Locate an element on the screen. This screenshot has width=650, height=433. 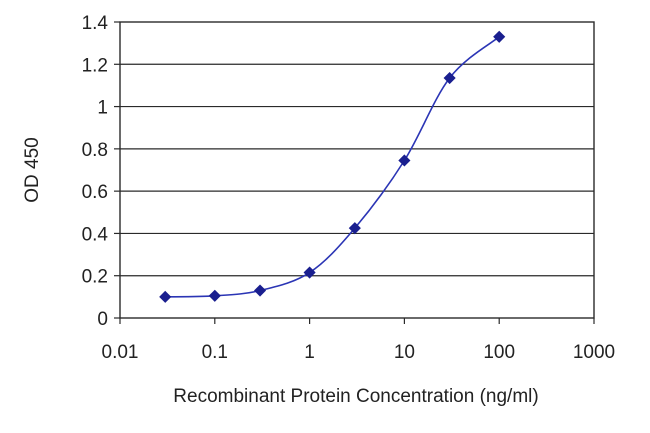
x-tick-label: 0.01 is located at coordinates (120, 352).